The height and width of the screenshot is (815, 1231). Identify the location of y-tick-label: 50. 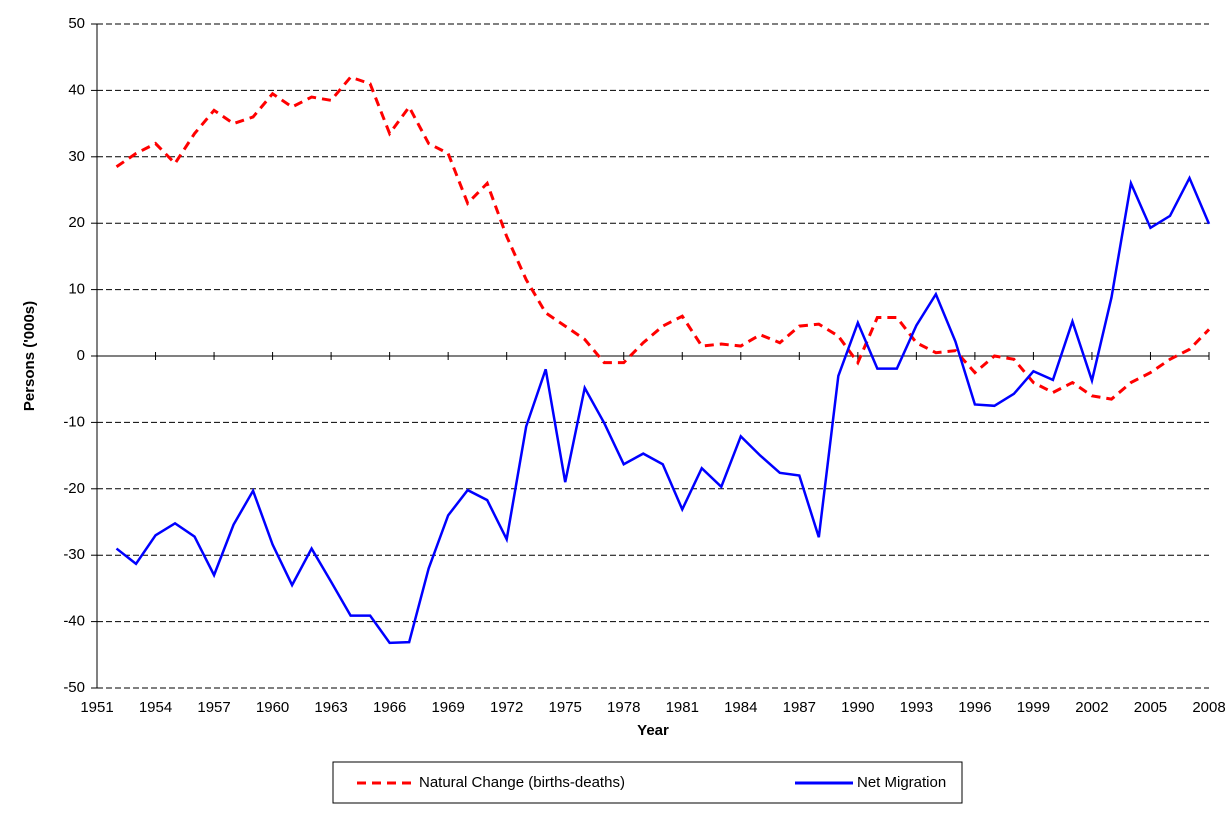
(76, 23).